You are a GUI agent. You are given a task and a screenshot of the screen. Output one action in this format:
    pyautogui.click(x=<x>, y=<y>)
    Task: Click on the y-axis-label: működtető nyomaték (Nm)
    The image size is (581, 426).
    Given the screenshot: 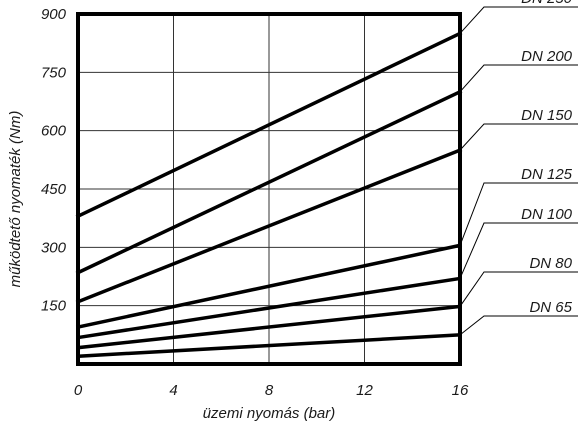 What is the action you would take?
    pyautogui.click(x=15, y=199)
    